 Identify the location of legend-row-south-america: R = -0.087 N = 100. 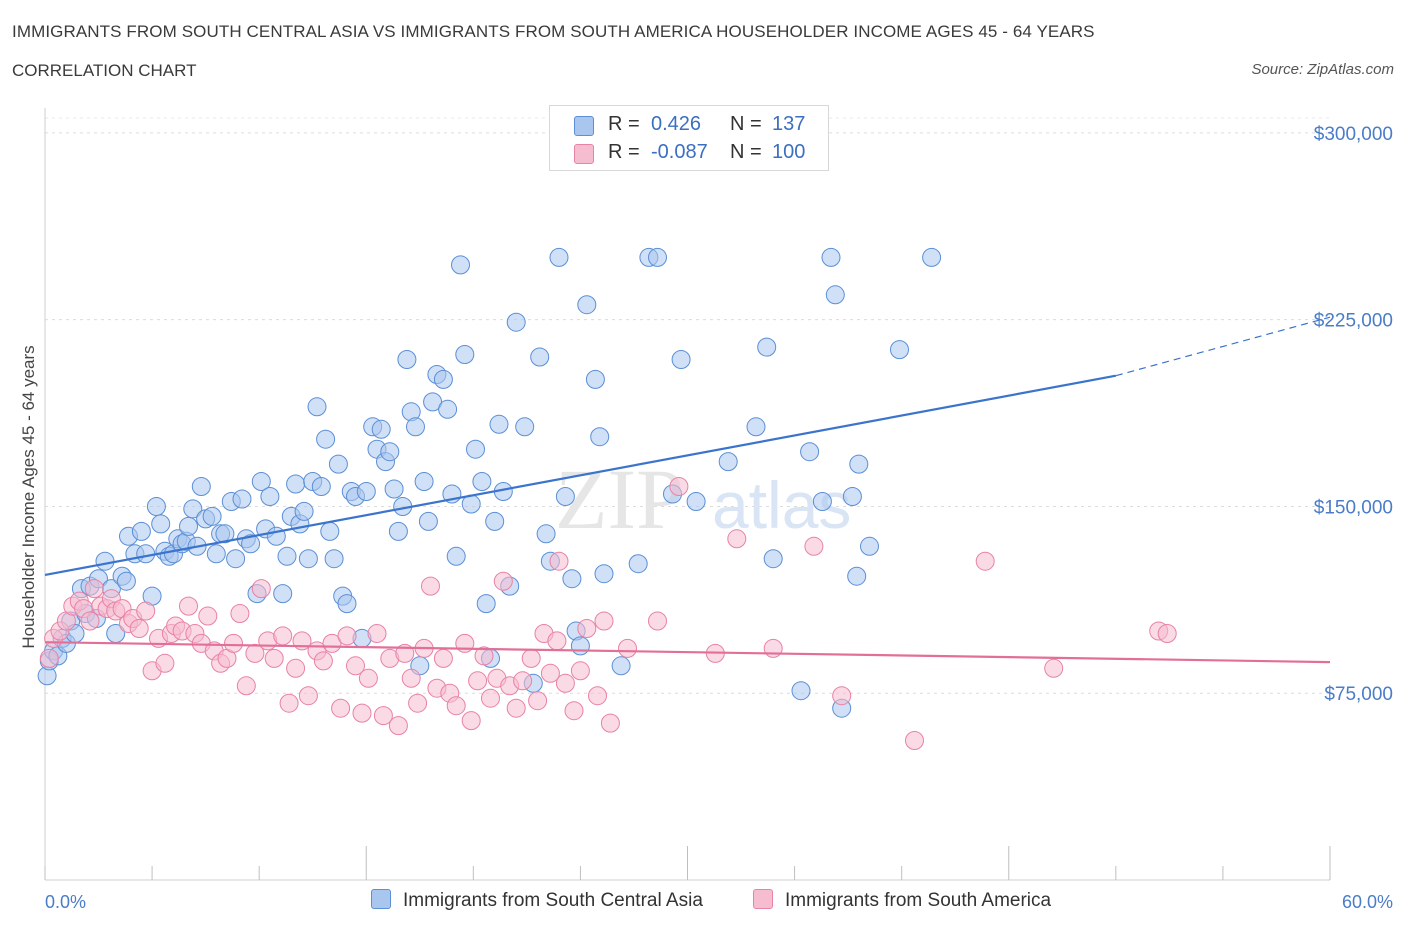
(689, 153).